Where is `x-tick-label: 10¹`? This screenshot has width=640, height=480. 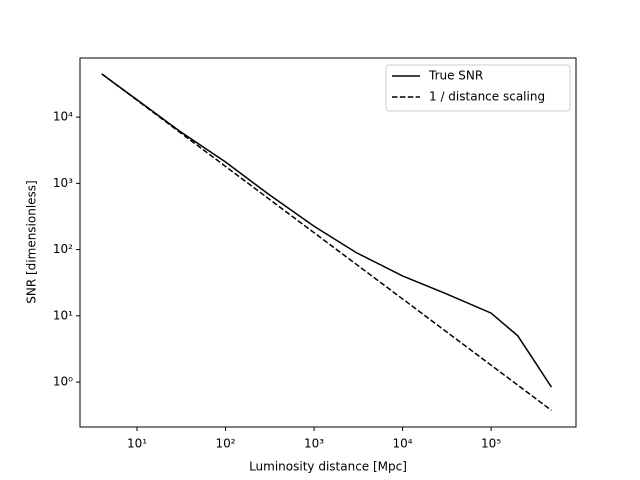
x-tick-label: 10¹ is located at coordinates (137, 444).